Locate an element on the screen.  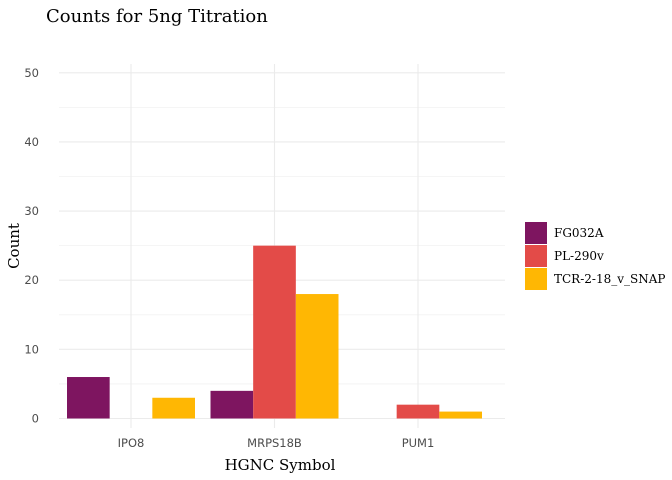
x-axis-title: HGNC Symbol is located at coordinates (280, 465).